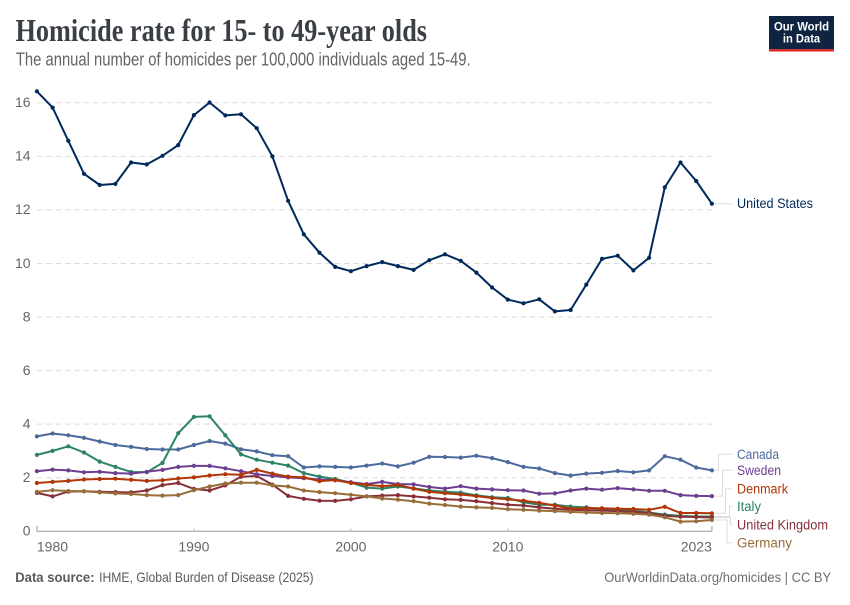 The width and height of the screenshot is (850, 605). What do you see at coordinates (23, 102) in the screenshot?
I see `svg-text: 16` at bounding box center [23, 102].